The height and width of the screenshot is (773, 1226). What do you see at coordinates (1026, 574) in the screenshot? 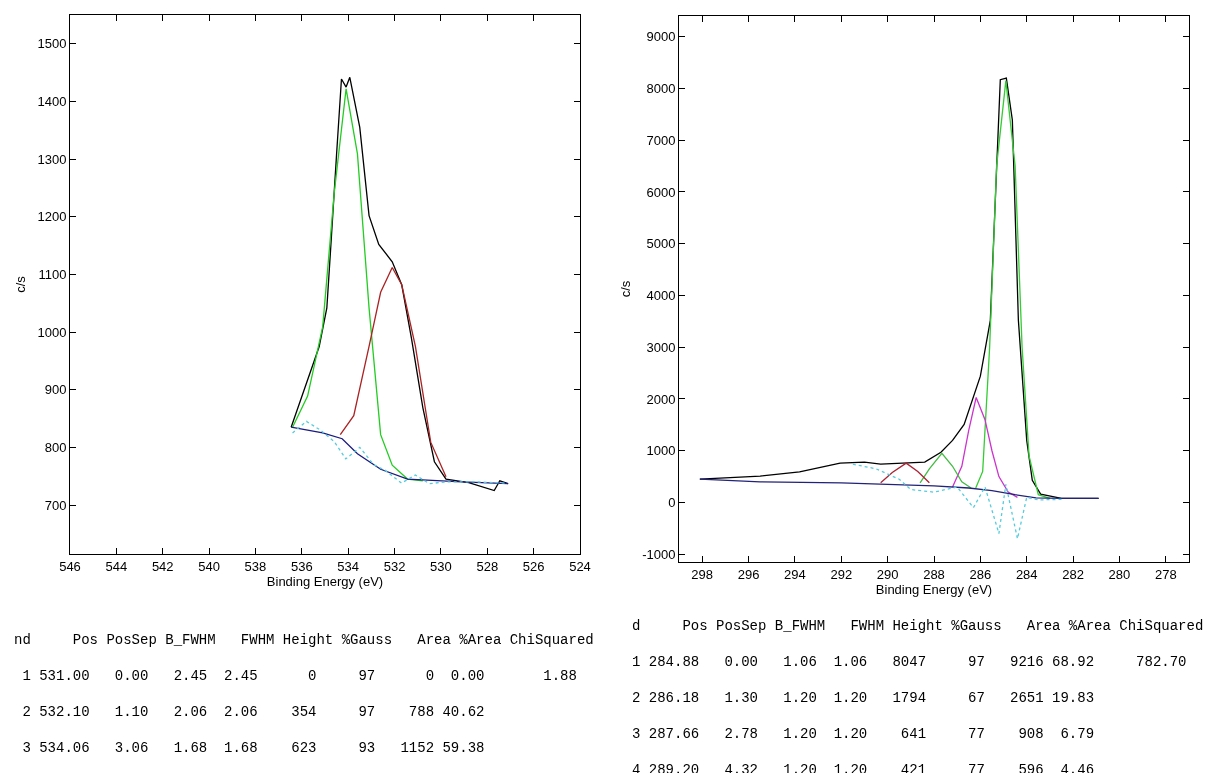
I see `x-tick-label: 284` at bounding box center [1026, 574].